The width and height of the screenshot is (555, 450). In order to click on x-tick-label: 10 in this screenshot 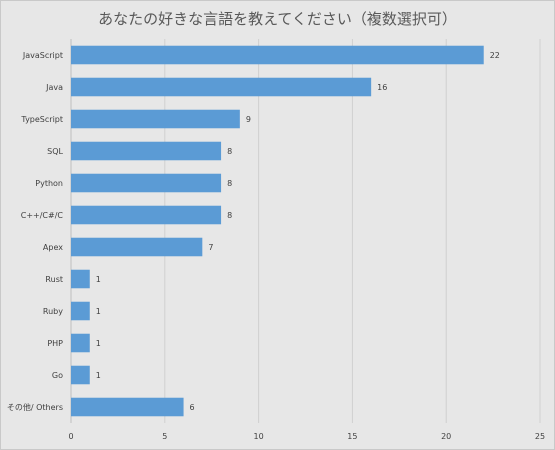, I will do `click(259, 436)`.